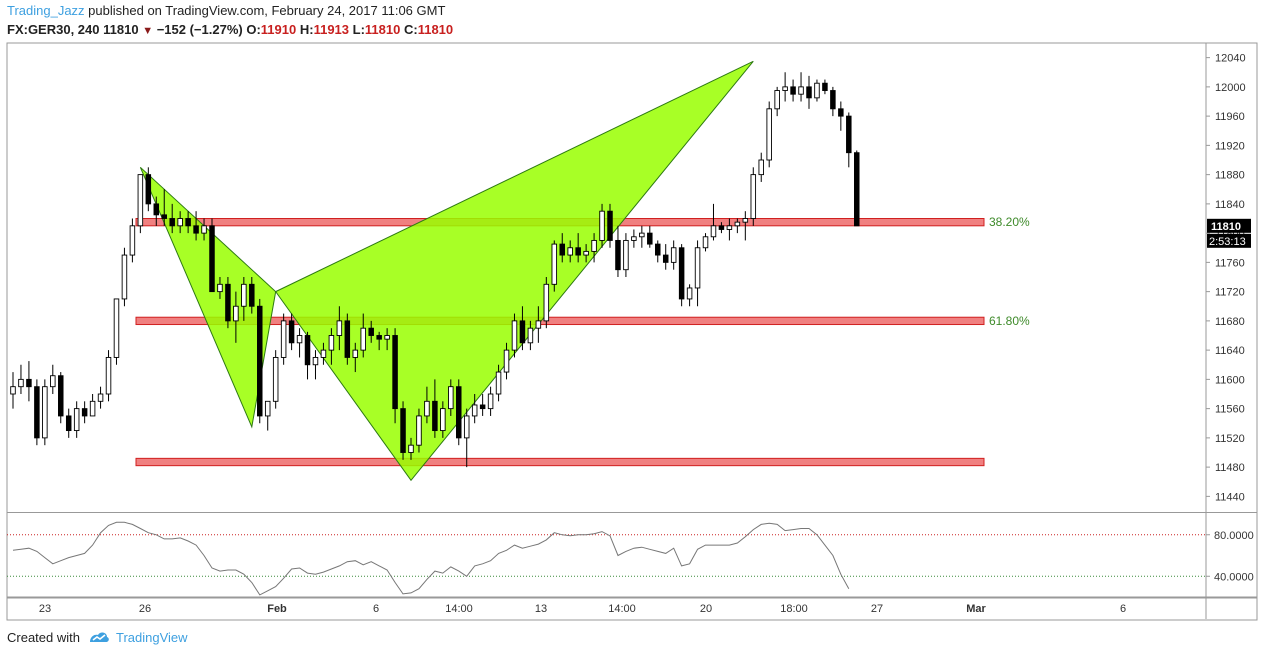  Describe the element at coordinates (1230, 380) in the screenshot. I see `y-tick-label: 11600` at that location.